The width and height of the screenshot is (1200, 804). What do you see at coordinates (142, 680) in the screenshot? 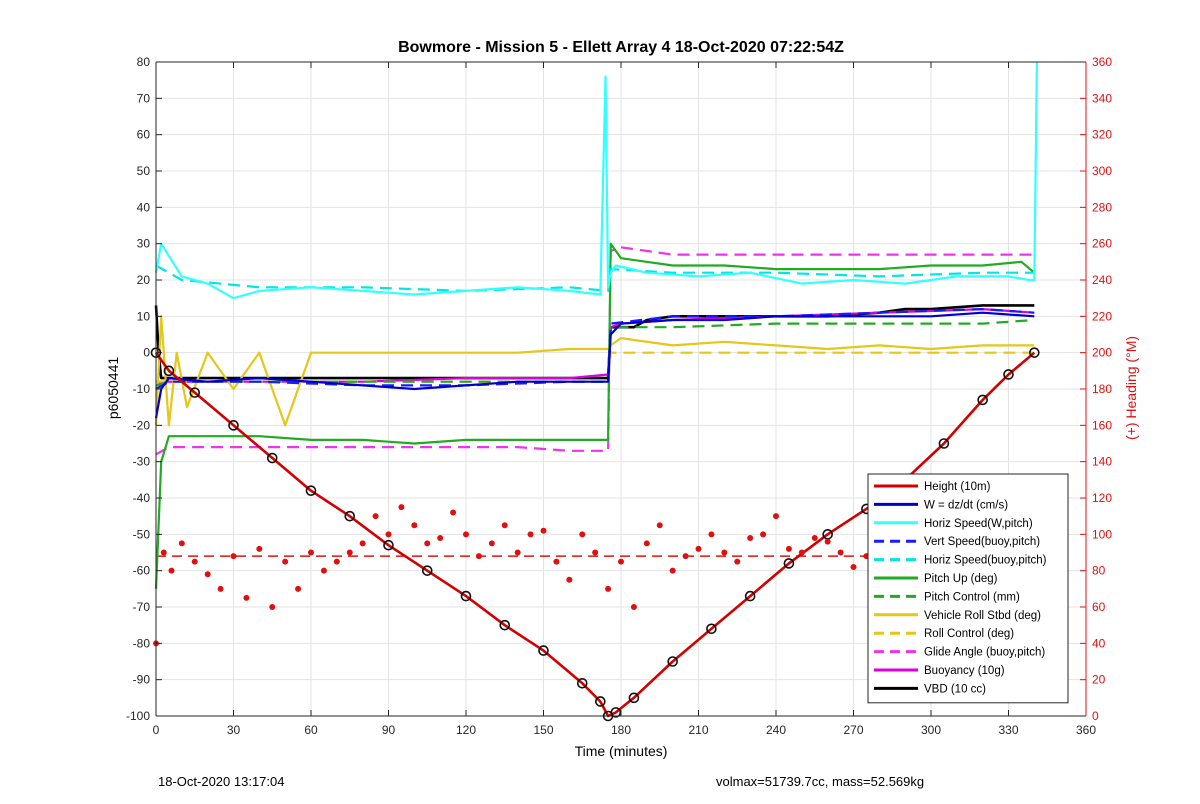
I see `y-left-tick-label: -90` at bounding box center [142, 680].